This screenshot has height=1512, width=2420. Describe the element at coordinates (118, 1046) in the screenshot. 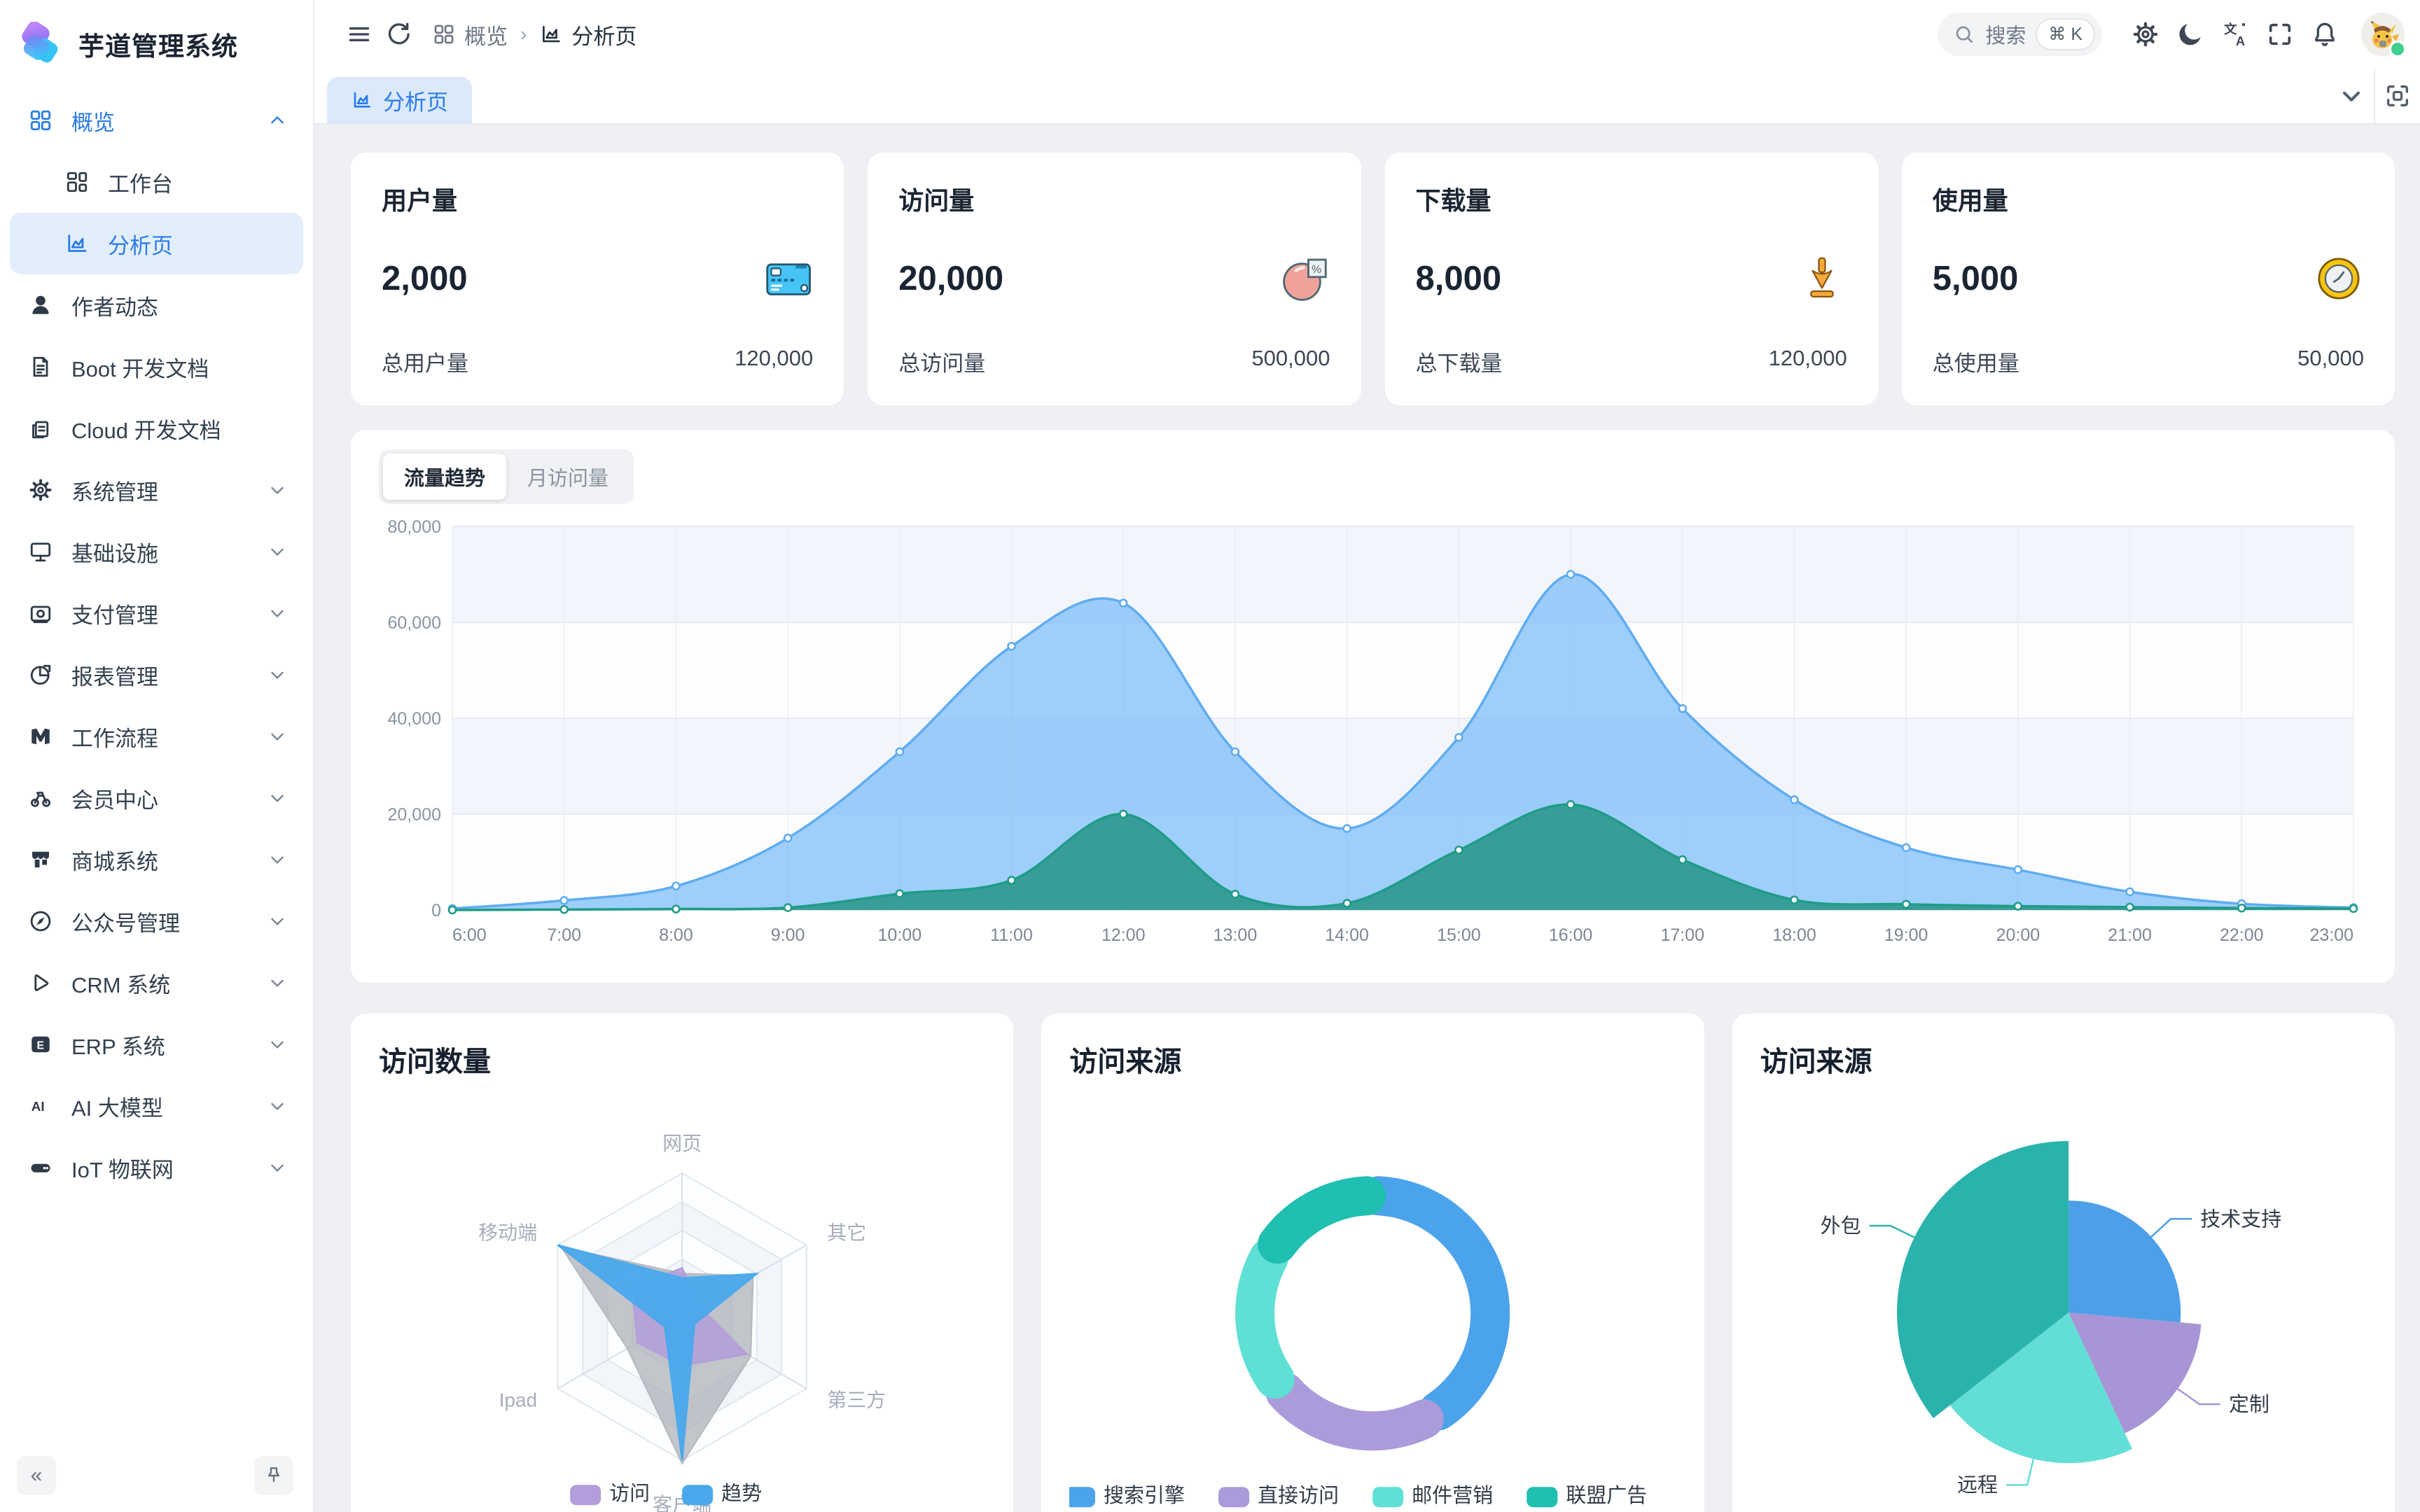

I see `sidebar-item-label: ERP 系统` at that location.